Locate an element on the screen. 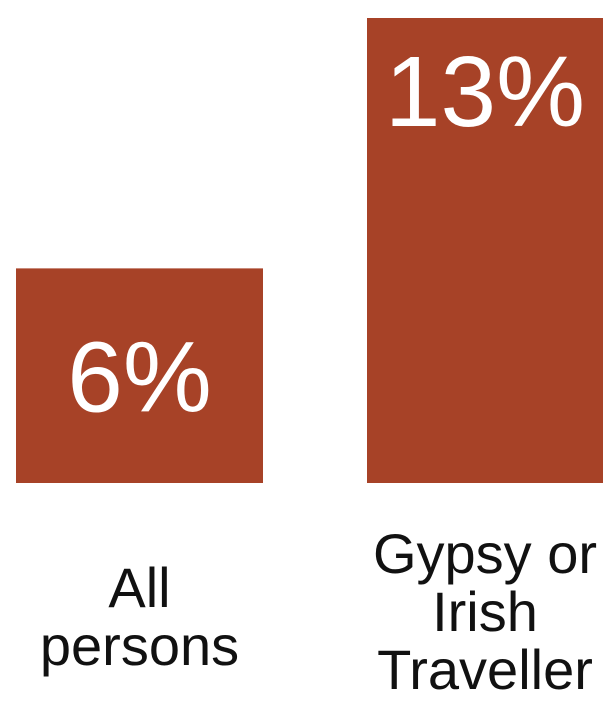 The image size is (606, 714). category-label-1-line-2: Traveller is located at coordinates (485, 669).